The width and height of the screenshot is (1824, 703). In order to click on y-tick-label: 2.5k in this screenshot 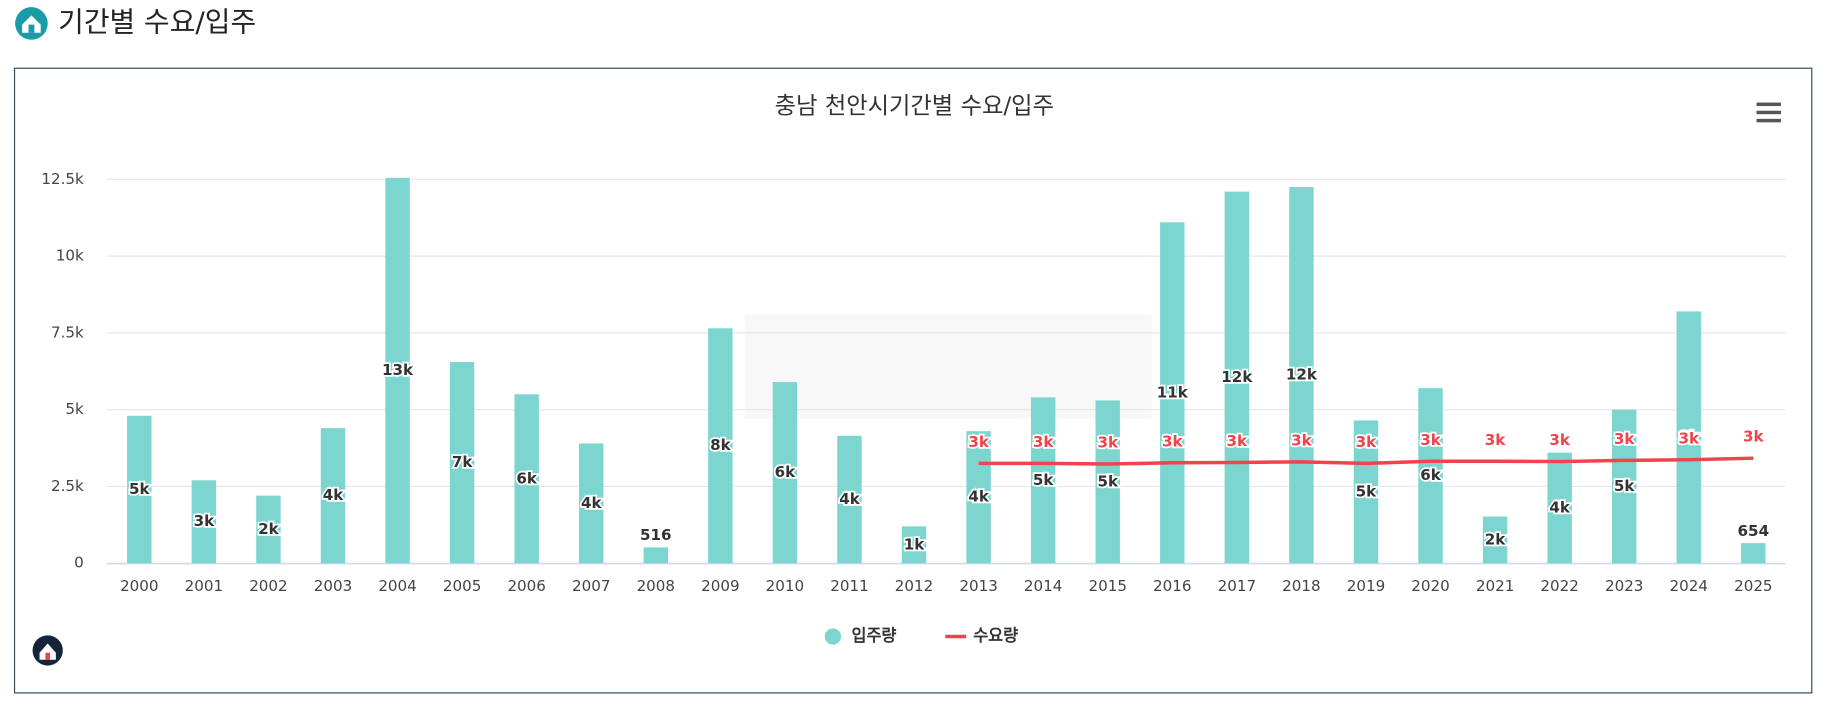, I will do `click(67, 486)`.